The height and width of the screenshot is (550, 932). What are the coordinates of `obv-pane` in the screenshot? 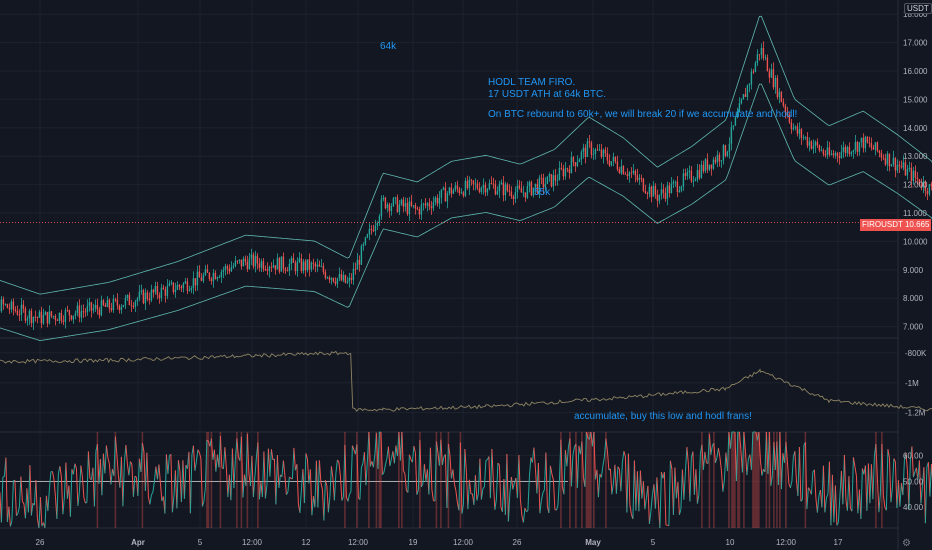 It's located at (466, 387).